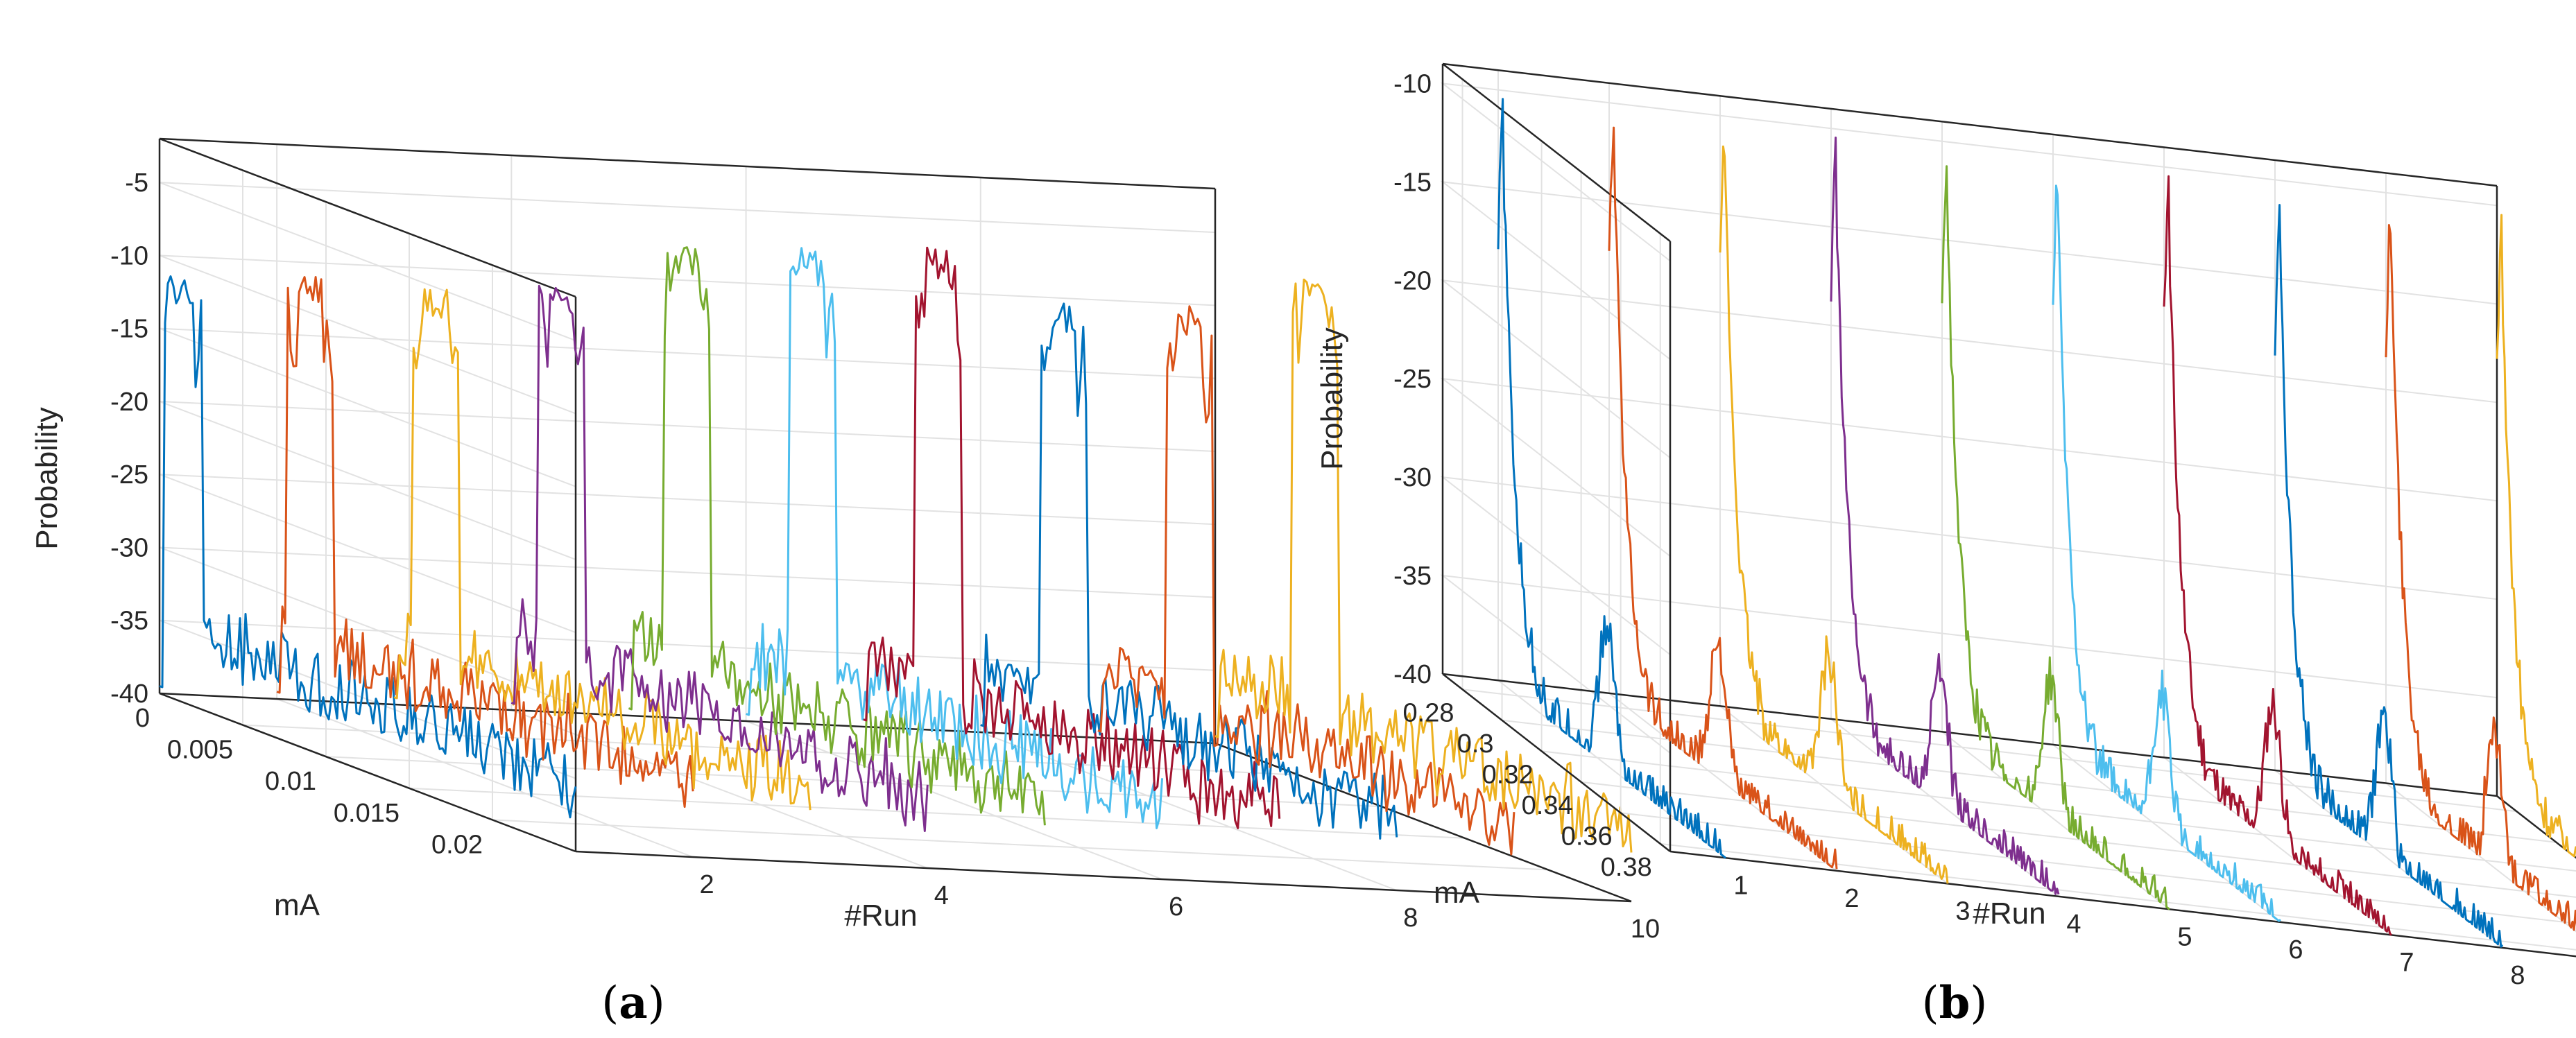  What do you see at coordinates (1428, 712) in the screenshot?
I see `x-tick-label: 0.28` at bounding box center [1428, 712].